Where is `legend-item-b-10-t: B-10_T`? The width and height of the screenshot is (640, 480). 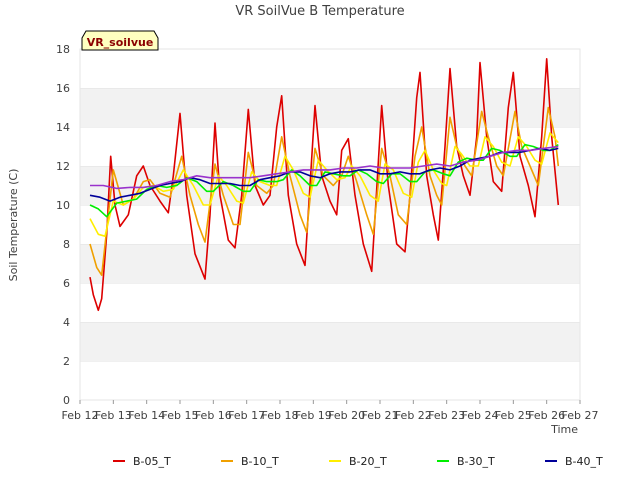 legend-item-b-10-t: B-10_T is located at coordinates (250, 461).